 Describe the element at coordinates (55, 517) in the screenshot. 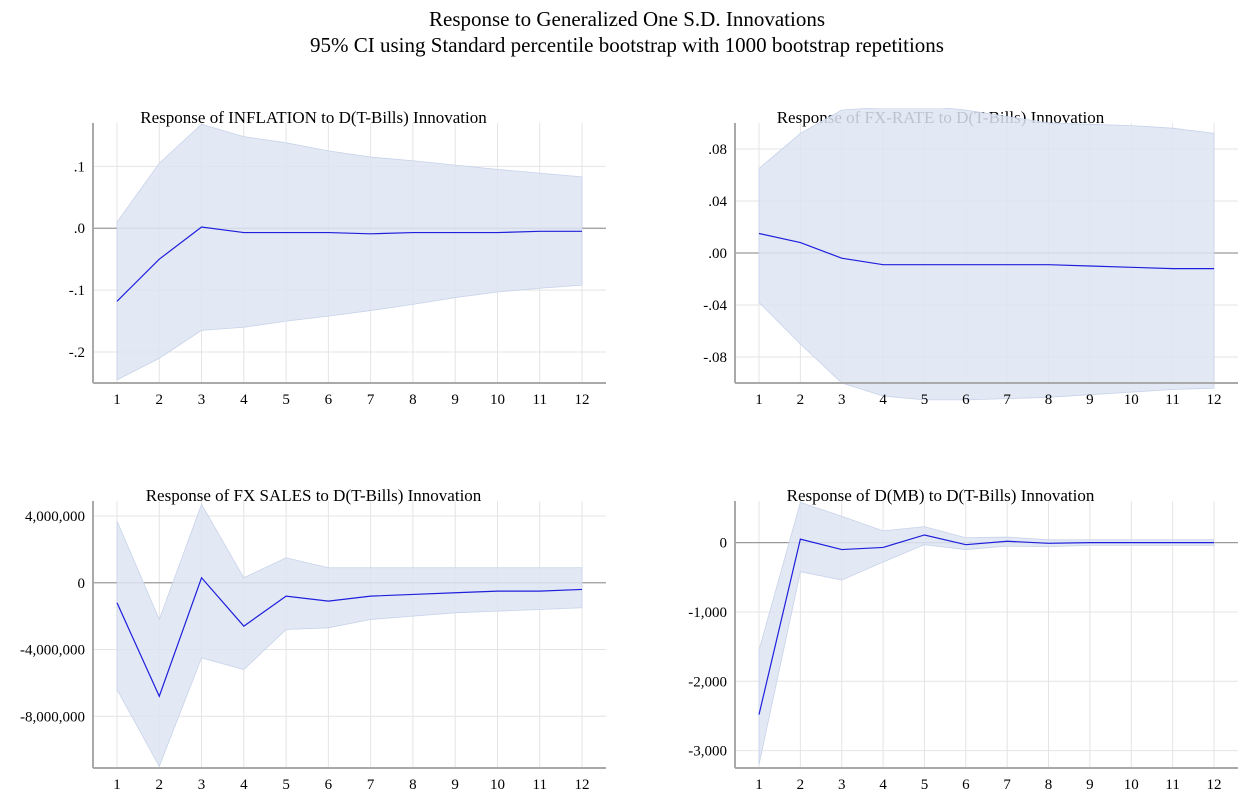

I see `y-tick-label: 4,000,000` at that location.